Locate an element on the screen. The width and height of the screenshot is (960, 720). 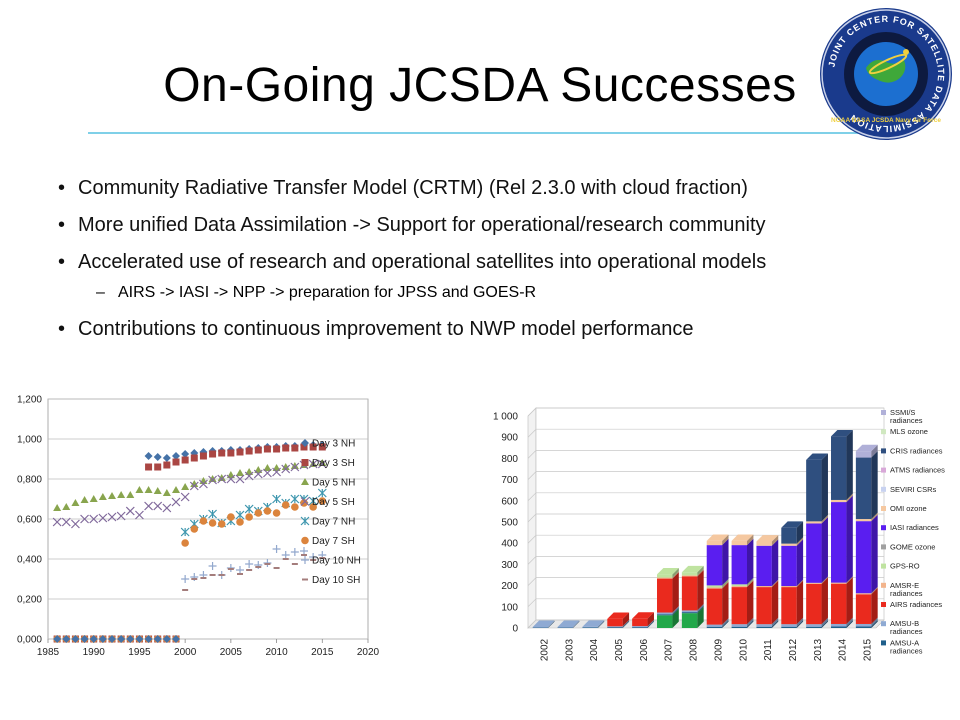
x-tick-label: 2014 is located at coordinates (843, 649).